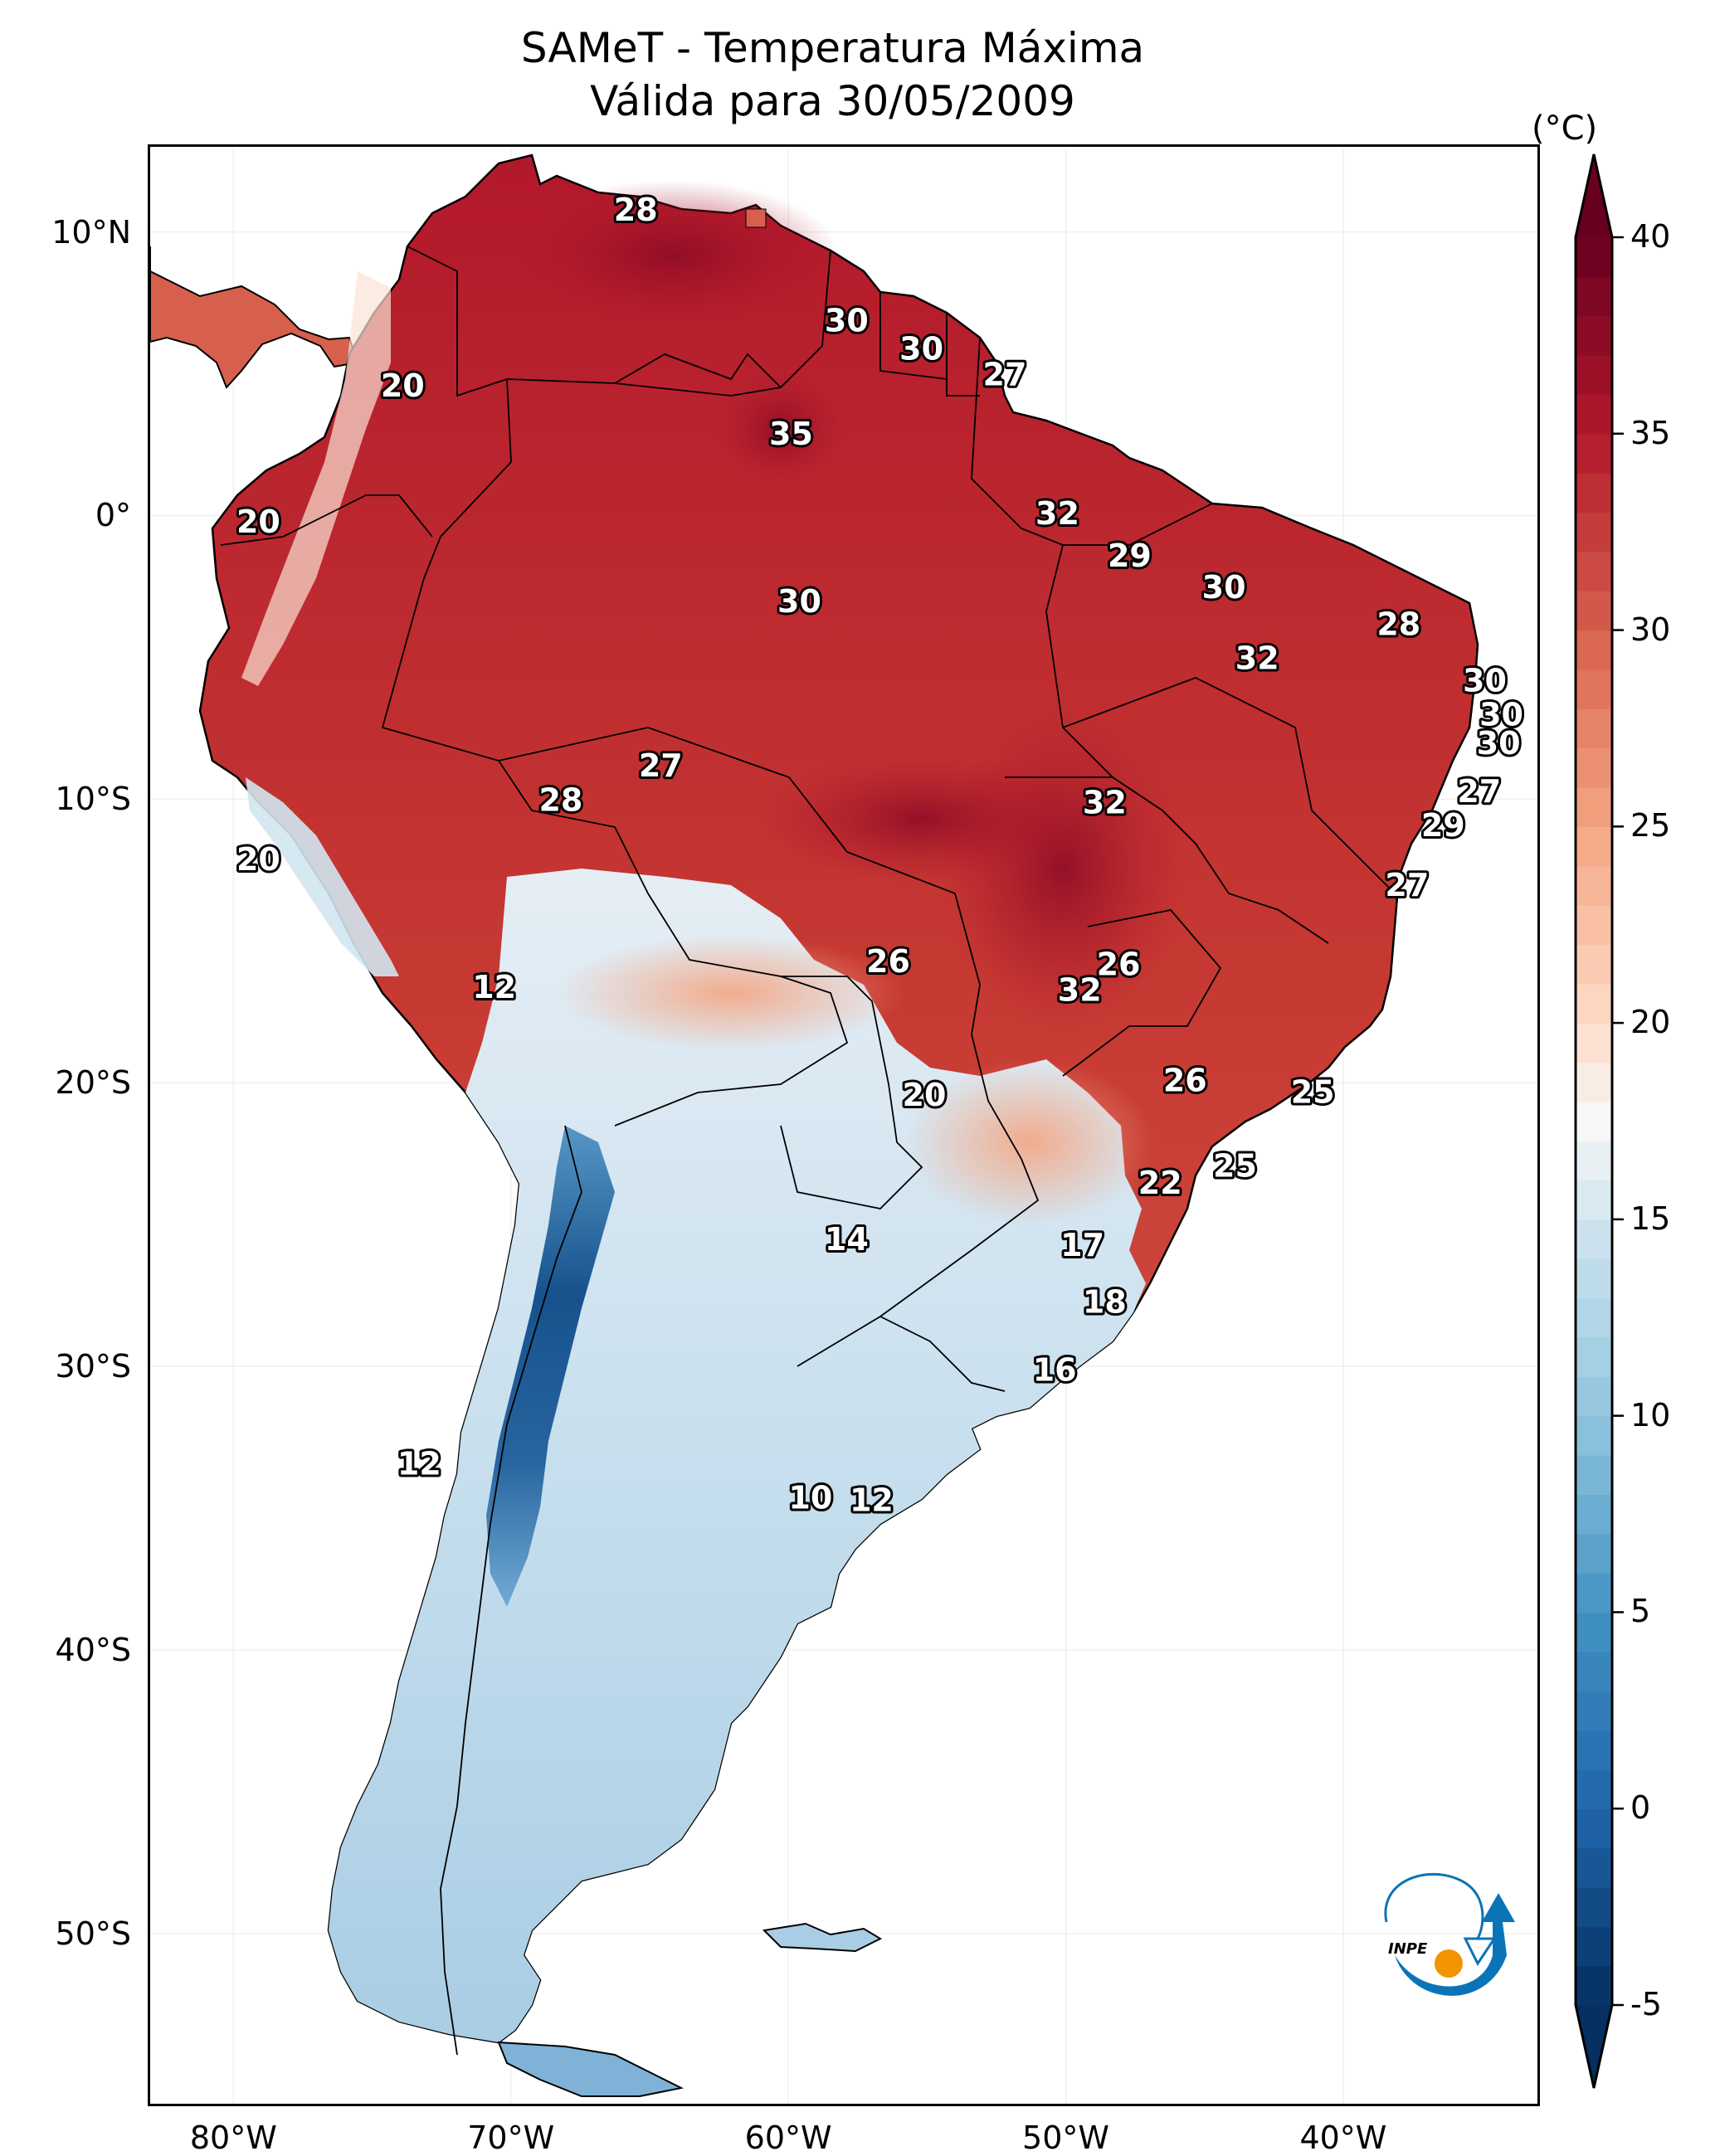 The height and width of the screenshot is (2156, 1715). Describe the element at coordinates (791, 434) in the screenshot. I see `contour-label: 35` at that location.